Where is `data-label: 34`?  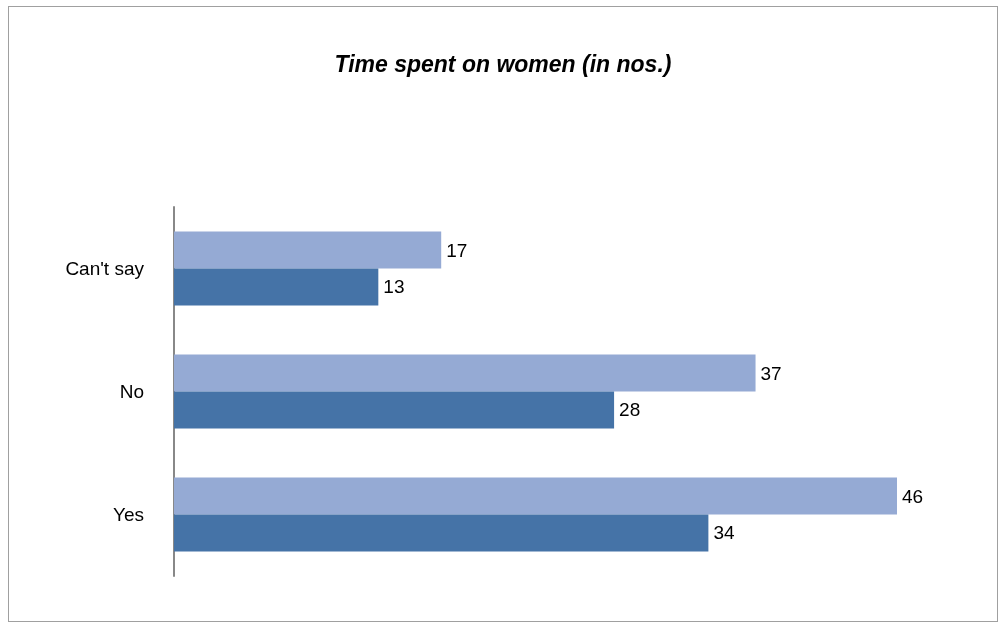 data-label: 34 is located at coordinates (724, 533).